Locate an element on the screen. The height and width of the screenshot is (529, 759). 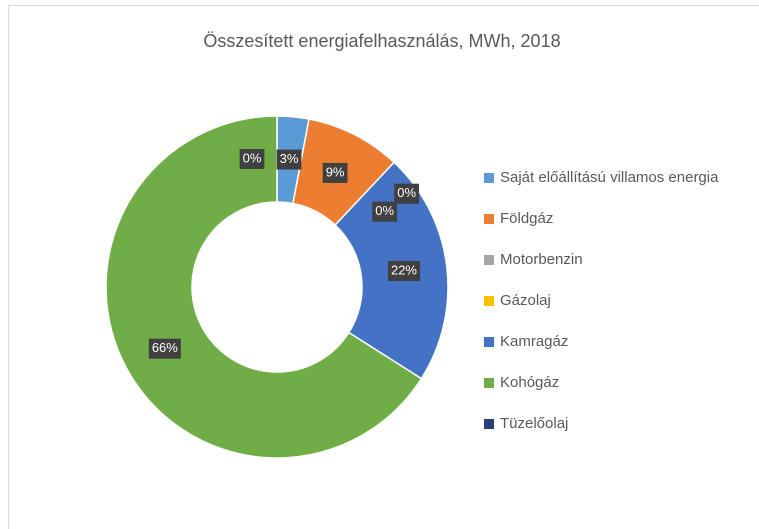
legend-label: Kohógáz is located at coordinates (529, 382).